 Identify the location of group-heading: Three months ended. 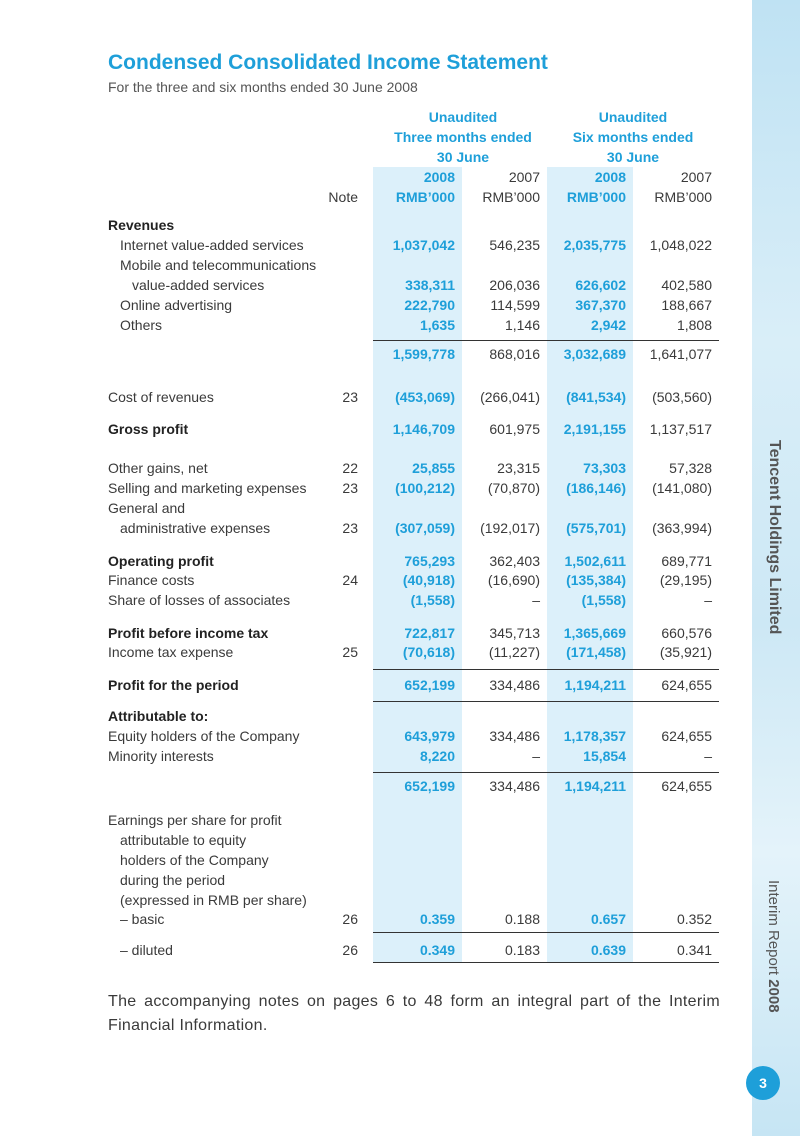
(463, 137).